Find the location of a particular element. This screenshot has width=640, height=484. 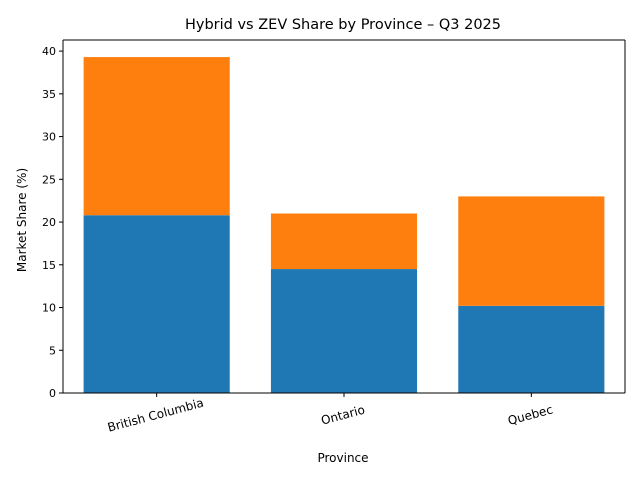

y-tick-label: 40 is located at coordinates (49, 51).